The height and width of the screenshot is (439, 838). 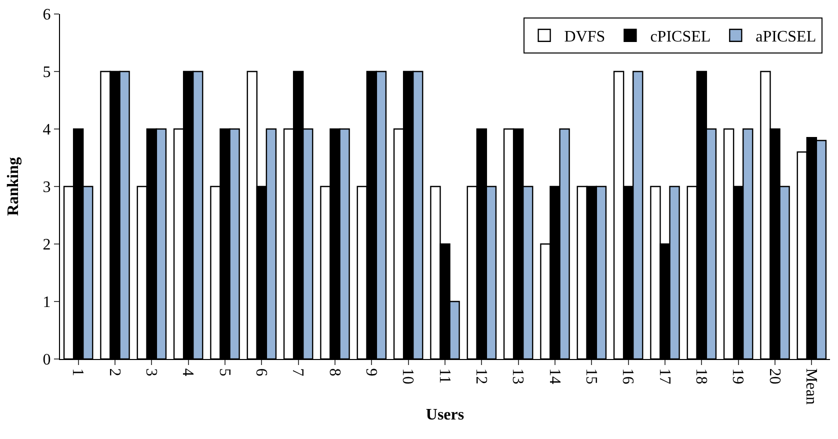 What do you see at coordinates (585, 37) in the screenshot?
I see `legend-label: DVFS` at bounding box center [585, 37].